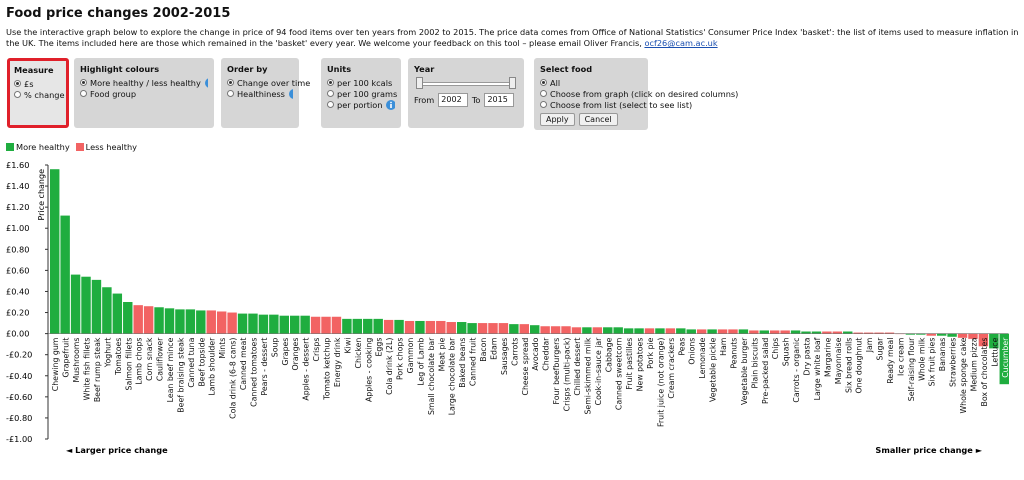  I want to click on x-tick-label: Canned tomatoes, so click(253, 372).